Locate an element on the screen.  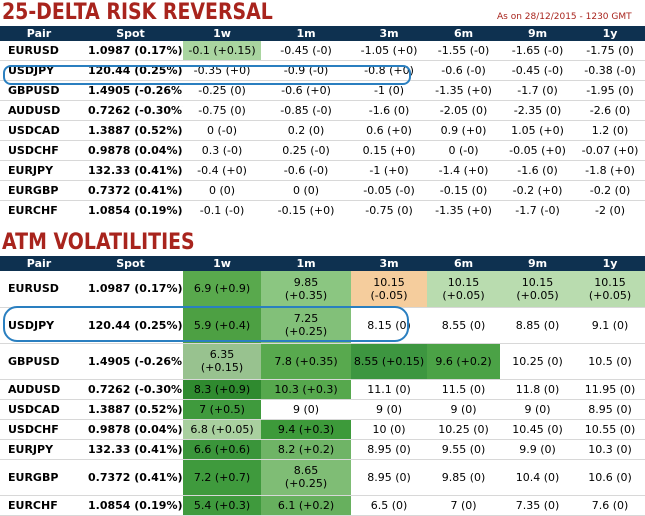
risk-reversal-value-cell: -1 (+0) is located at coordinates (389, 170).